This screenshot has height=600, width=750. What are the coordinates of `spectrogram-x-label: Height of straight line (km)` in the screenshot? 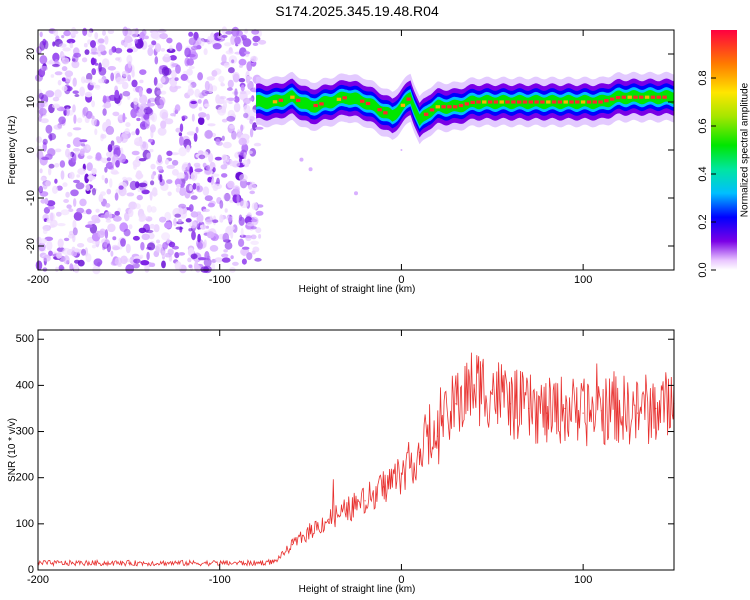 It's located at (357, 289).